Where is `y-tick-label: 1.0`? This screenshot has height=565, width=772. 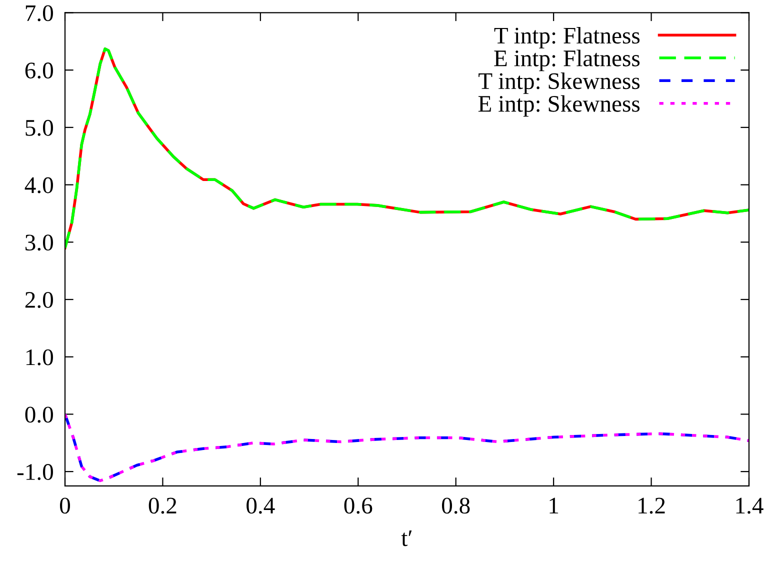
y-tick-label: 1.0 is located at coordinates (39, 357).